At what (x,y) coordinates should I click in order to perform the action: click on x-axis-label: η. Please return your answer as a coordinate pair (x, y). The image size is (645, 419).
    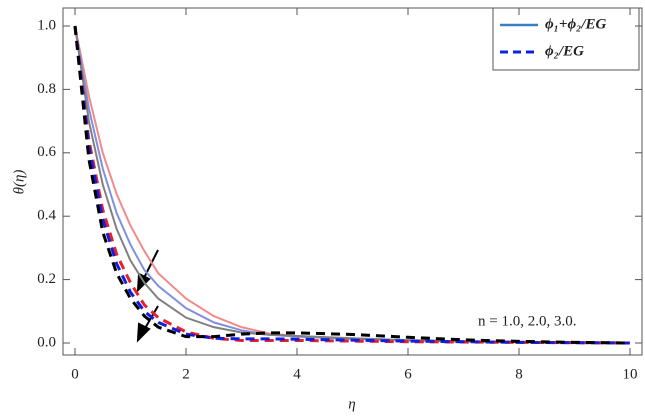
    Looking at the image, I should click on (351, 404).